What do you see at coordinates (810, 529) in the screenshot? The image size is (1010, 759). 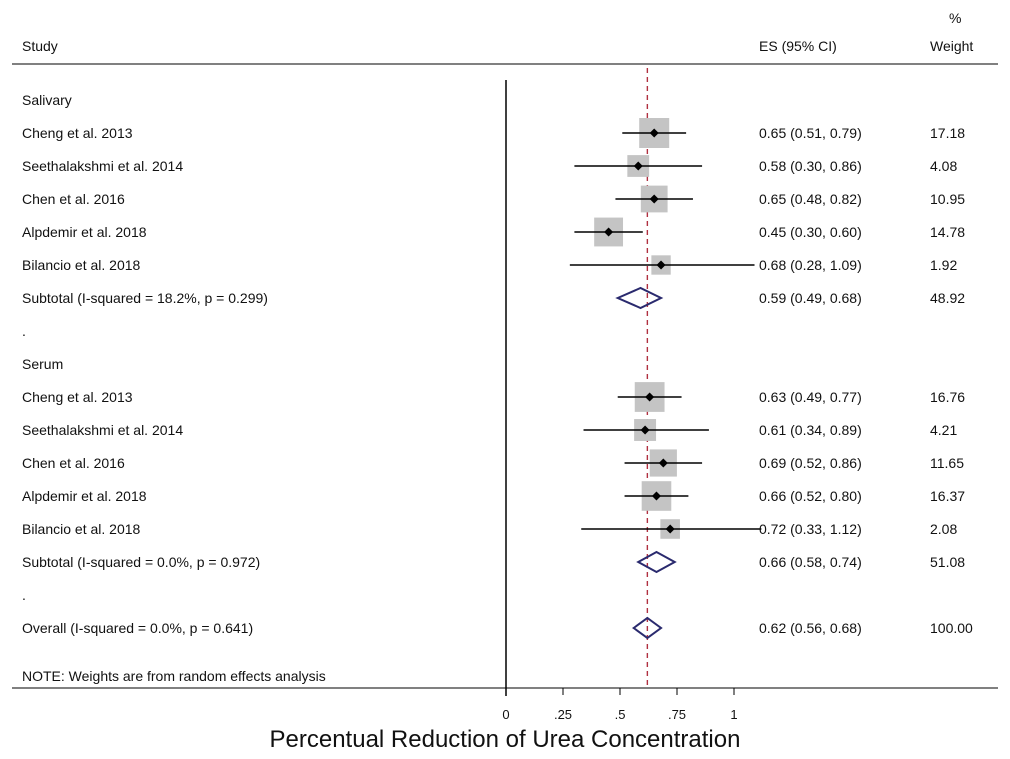 I see `effect-size-ci: 0.72 (0.33, 1.12)` at bounding box center [810, 529].